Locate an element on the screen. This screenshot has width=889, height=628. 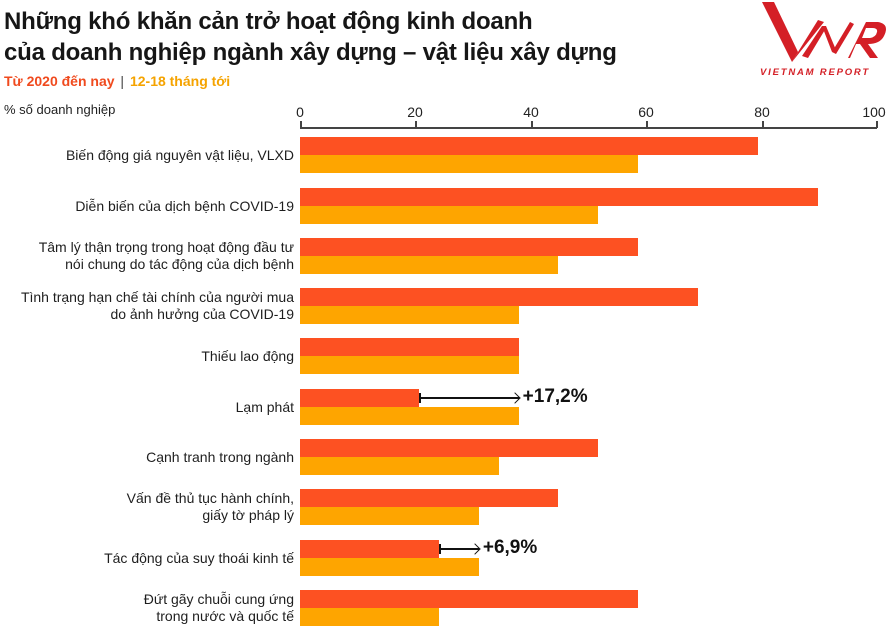
legend-series-2: 12-18 tháng tới is located at coordinates (180, 81).